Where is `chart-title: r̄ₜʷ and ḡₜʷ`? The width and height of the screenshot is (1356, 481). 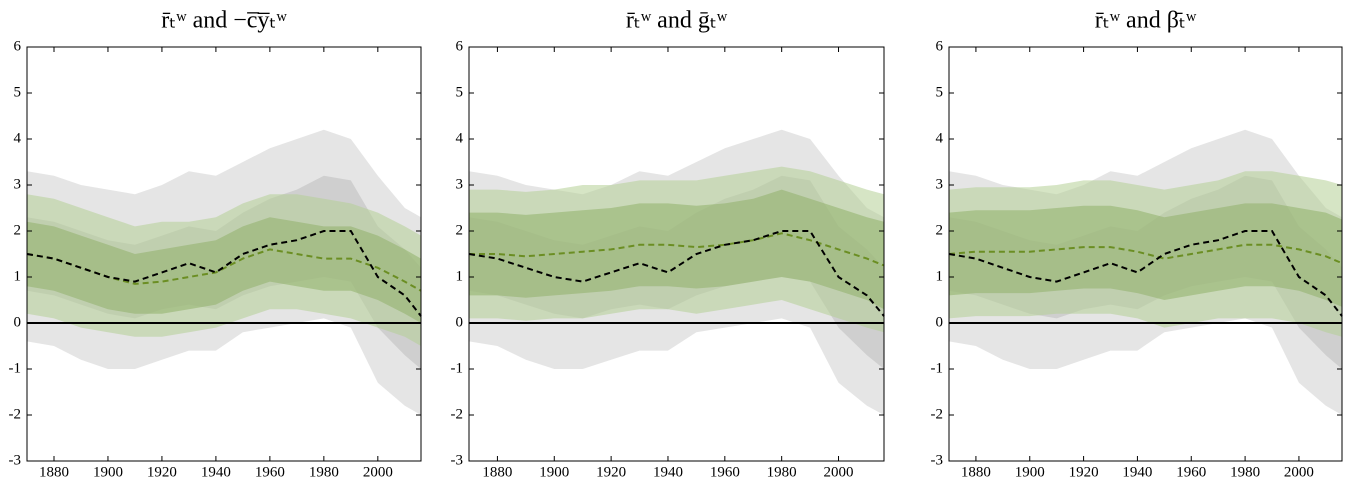
chart-title: r̄ₜʷ and ḡₜʷ is located at coordinates (677, 21).